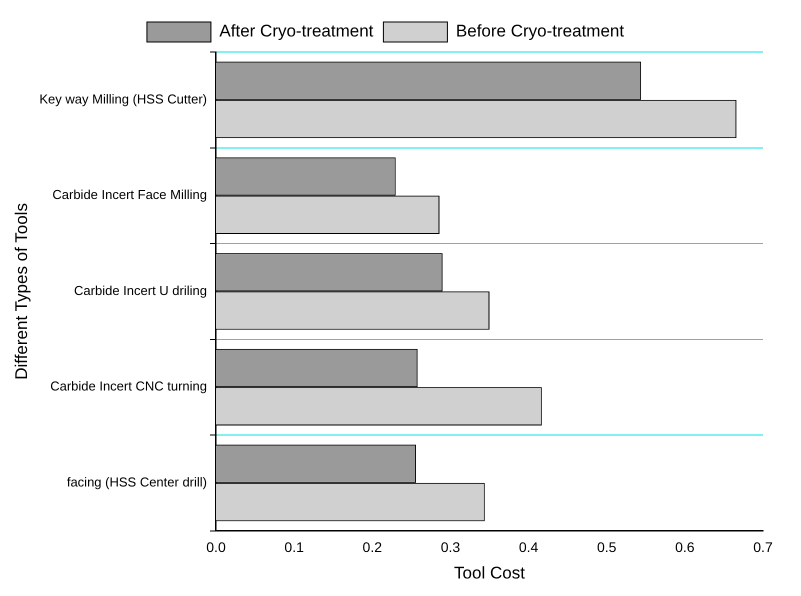 The image size is (801, 596). What do you see at coordinates (294, 547) in the screenshot?
I see `x-tick-label: 0.1` at bounding box center [294, 547].